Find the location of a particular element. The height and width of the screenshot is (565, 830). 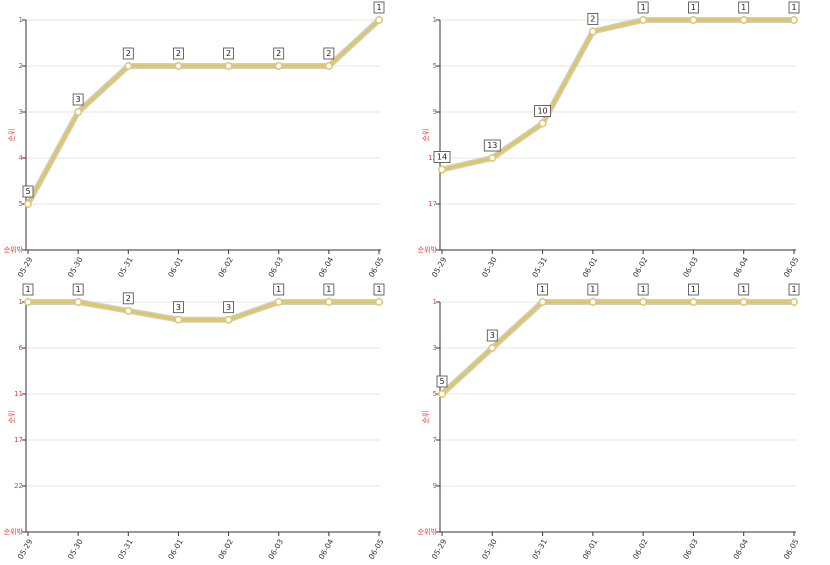

y-tick-label: 22 is located at coordinates (18, 486).